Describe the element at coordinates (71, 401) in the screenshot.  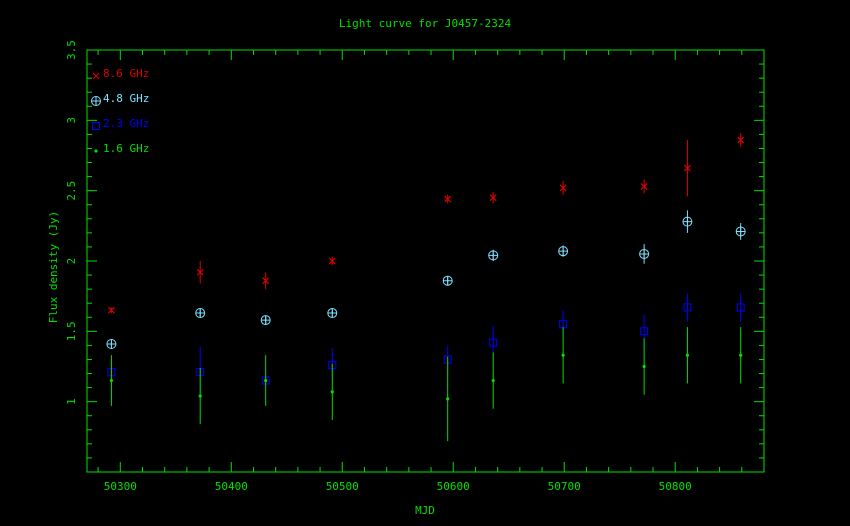
I see `y-tick-label: 1` at that location.